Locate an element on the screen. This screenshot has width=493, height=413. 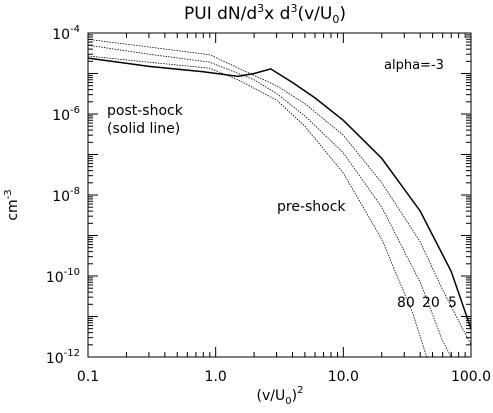
x-tick-label: 10.0 is located at coordinates (343, 377).